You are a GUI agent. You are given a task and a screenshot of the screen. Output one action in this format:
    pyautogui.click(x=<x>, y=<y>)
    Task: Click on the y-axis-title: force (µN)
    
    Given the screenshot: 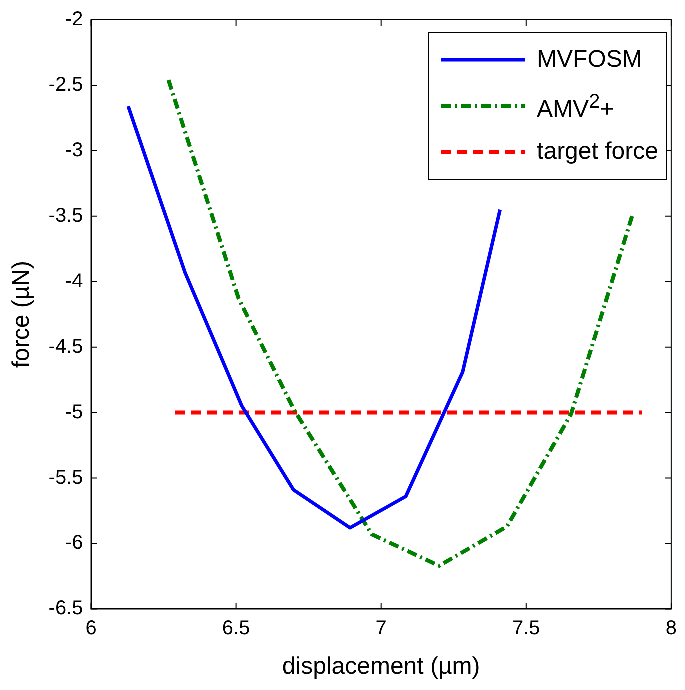 What is the action you would take?
    pyautogui.click(x=22, y=314)
    